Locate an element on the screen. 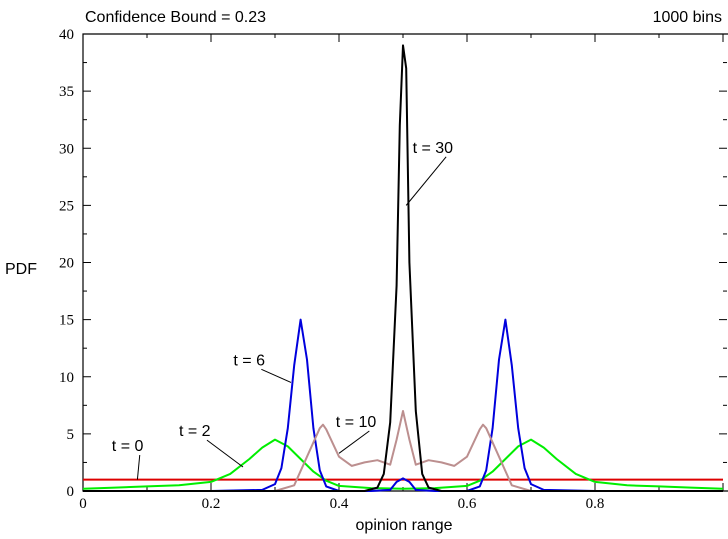  x-tick-label: 0.8 is located at coordinates (595, 504).